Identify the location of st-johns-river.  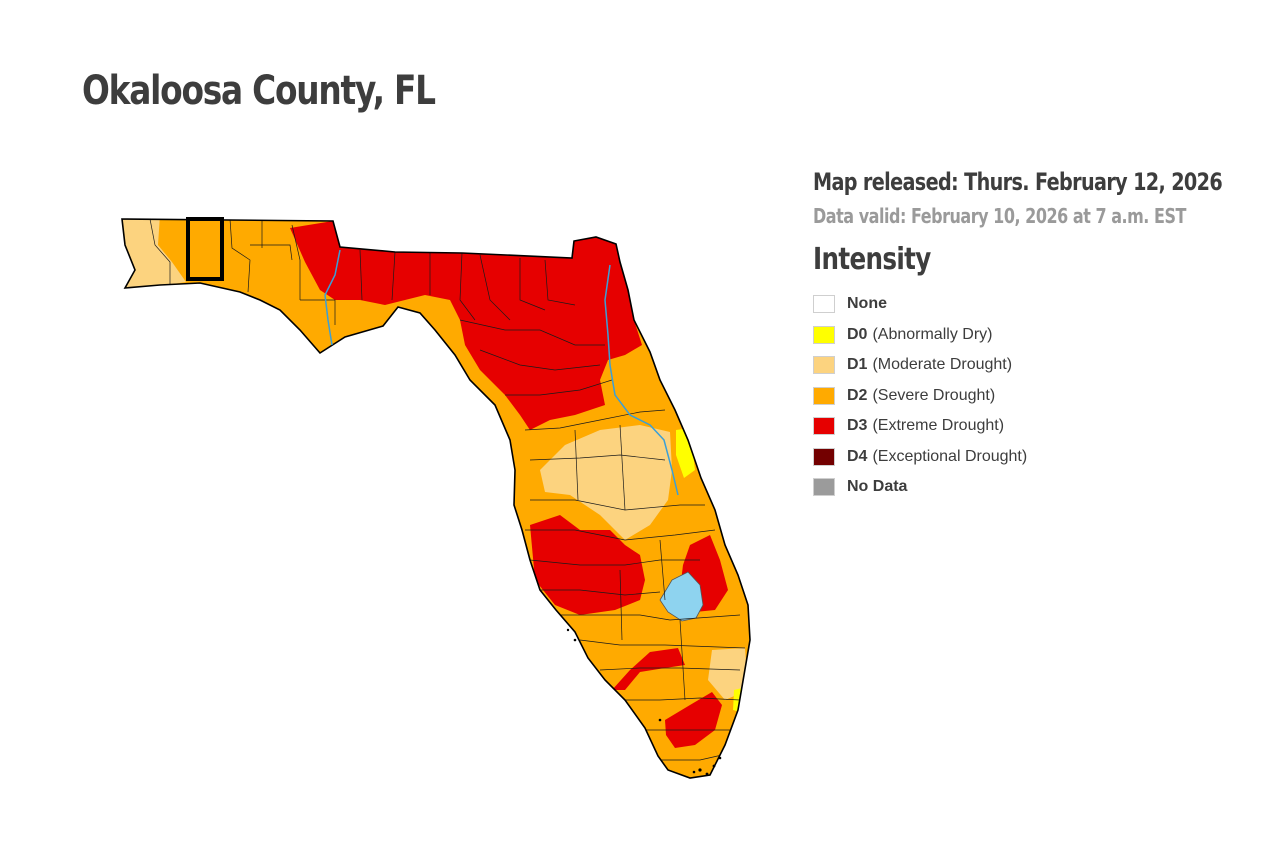
(641, 380).